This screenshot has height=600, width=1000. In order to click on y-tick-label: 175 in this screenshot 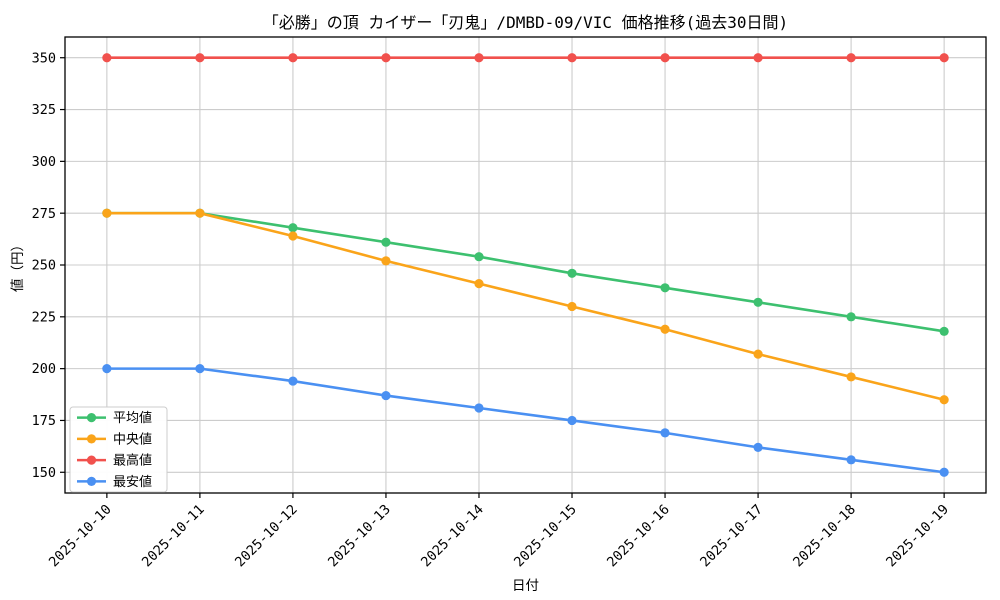, I will do `click(44, 421)`.